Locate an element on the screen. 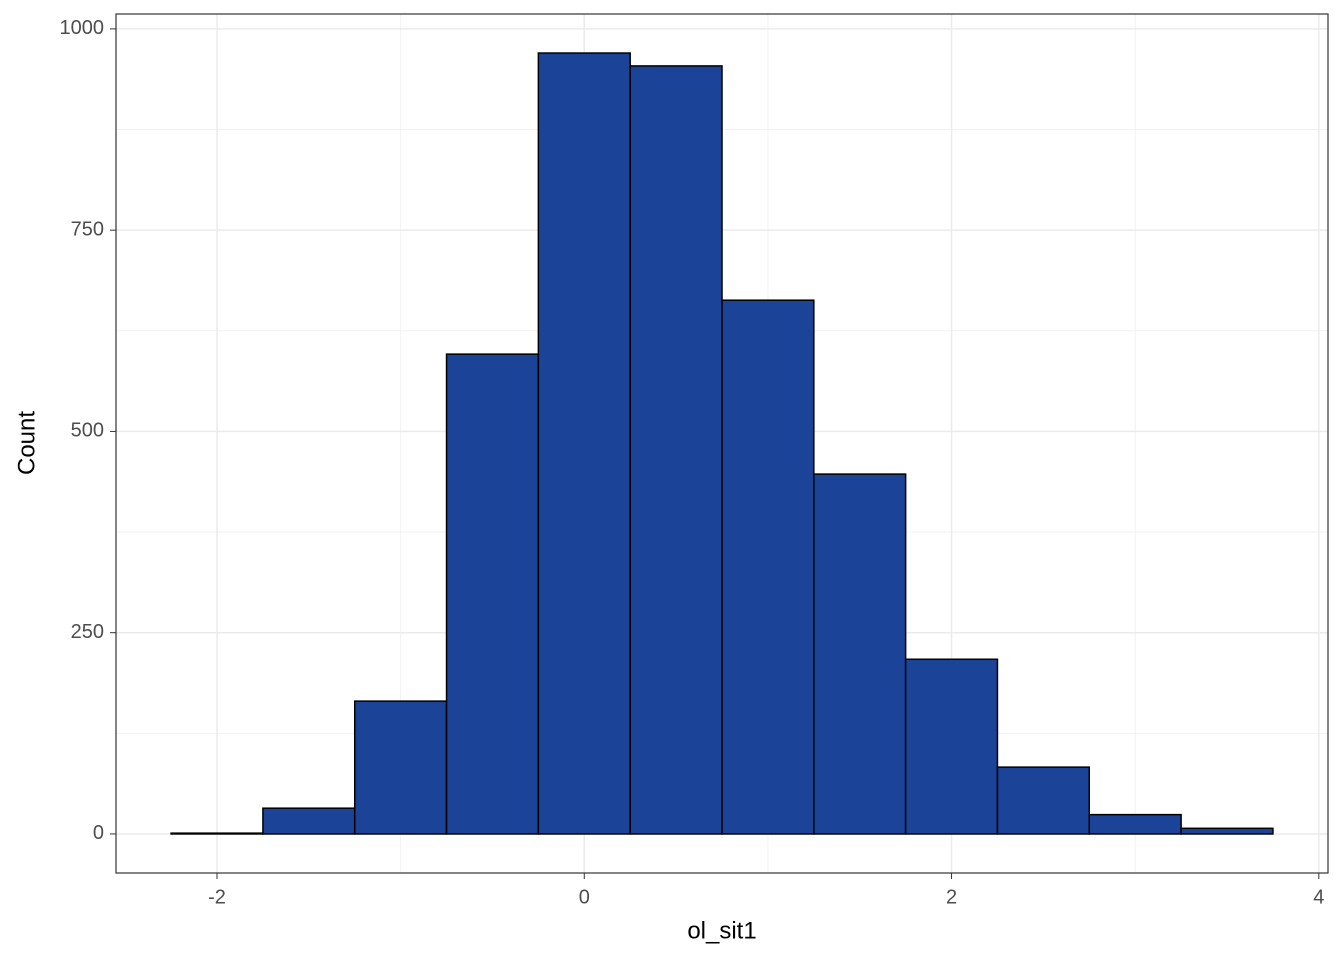 The image size is (1344, 965). x-tick-label: 2 is located at coordinates (951, 897).